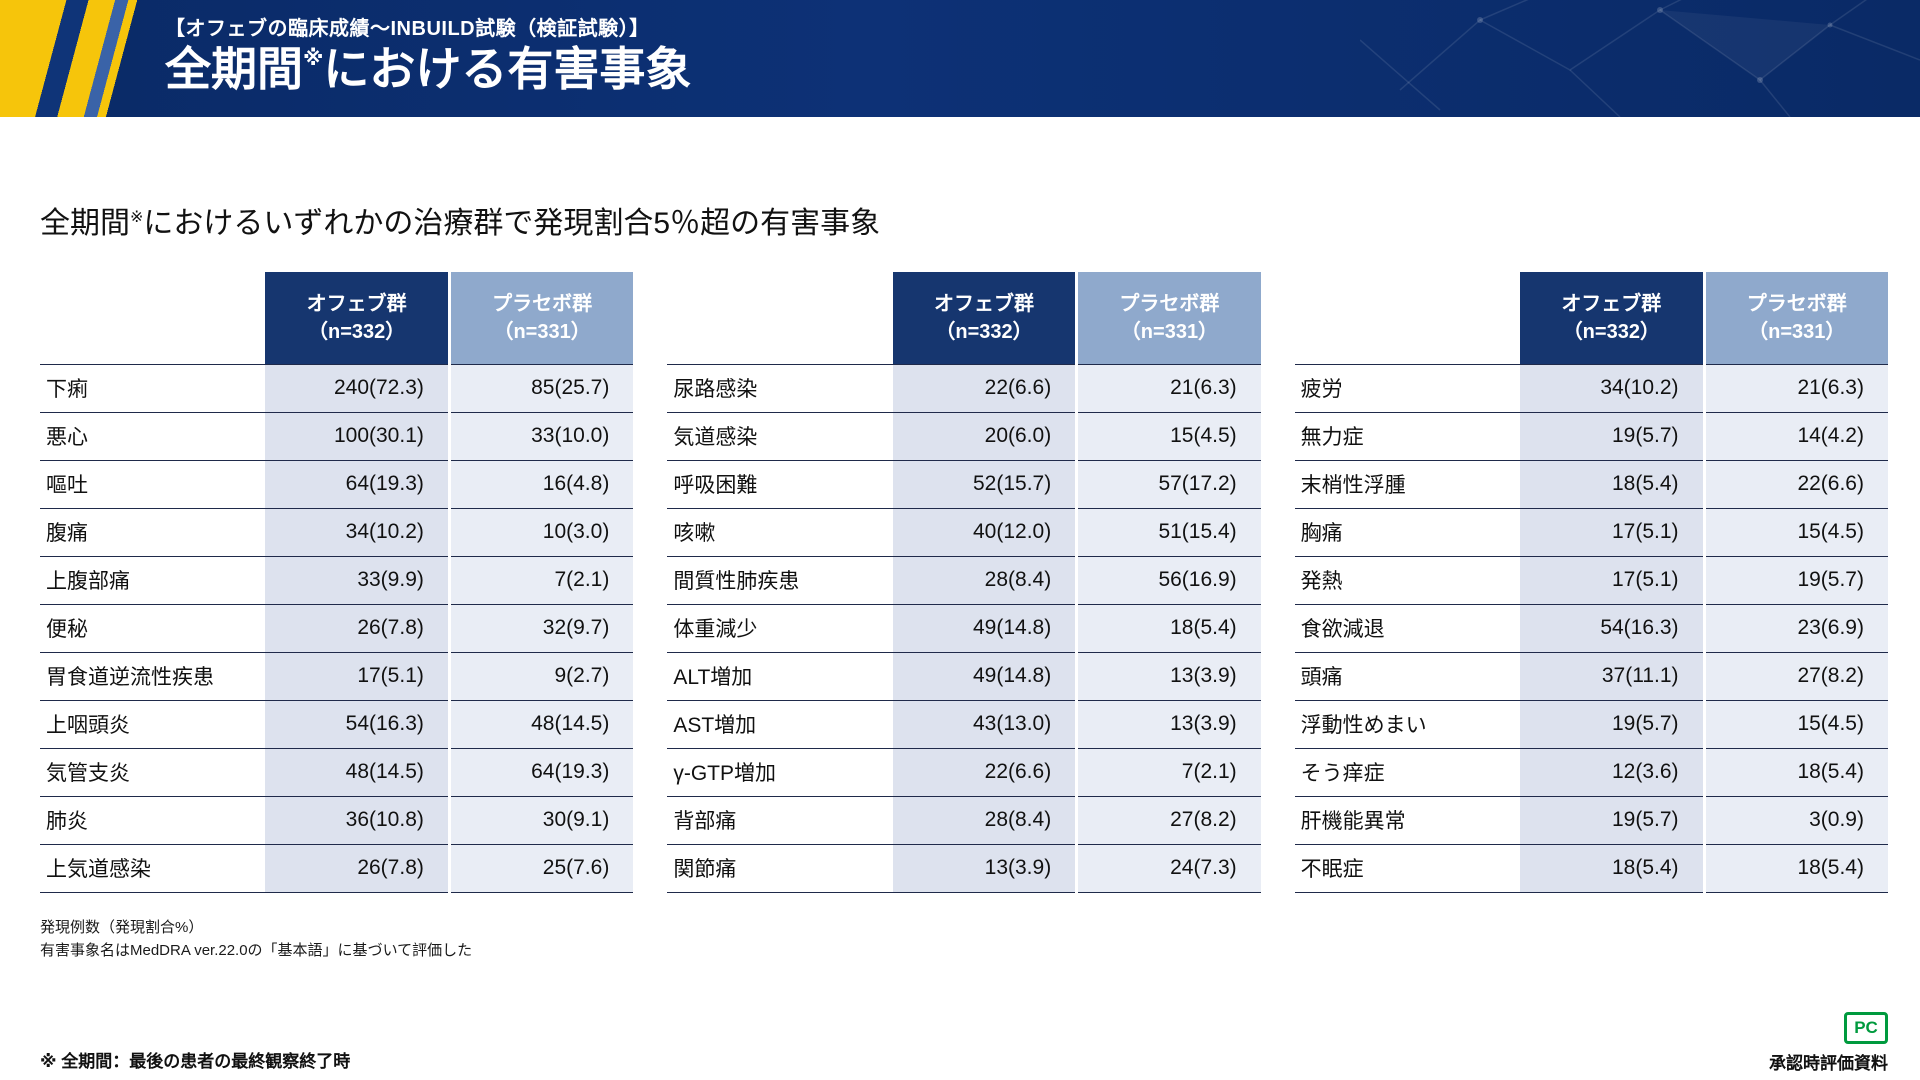  What do you see at coordinates (780, 531) in the screenshot?
I see `adverse-event-label: 咳嗽` at bounding box center [780, 531].